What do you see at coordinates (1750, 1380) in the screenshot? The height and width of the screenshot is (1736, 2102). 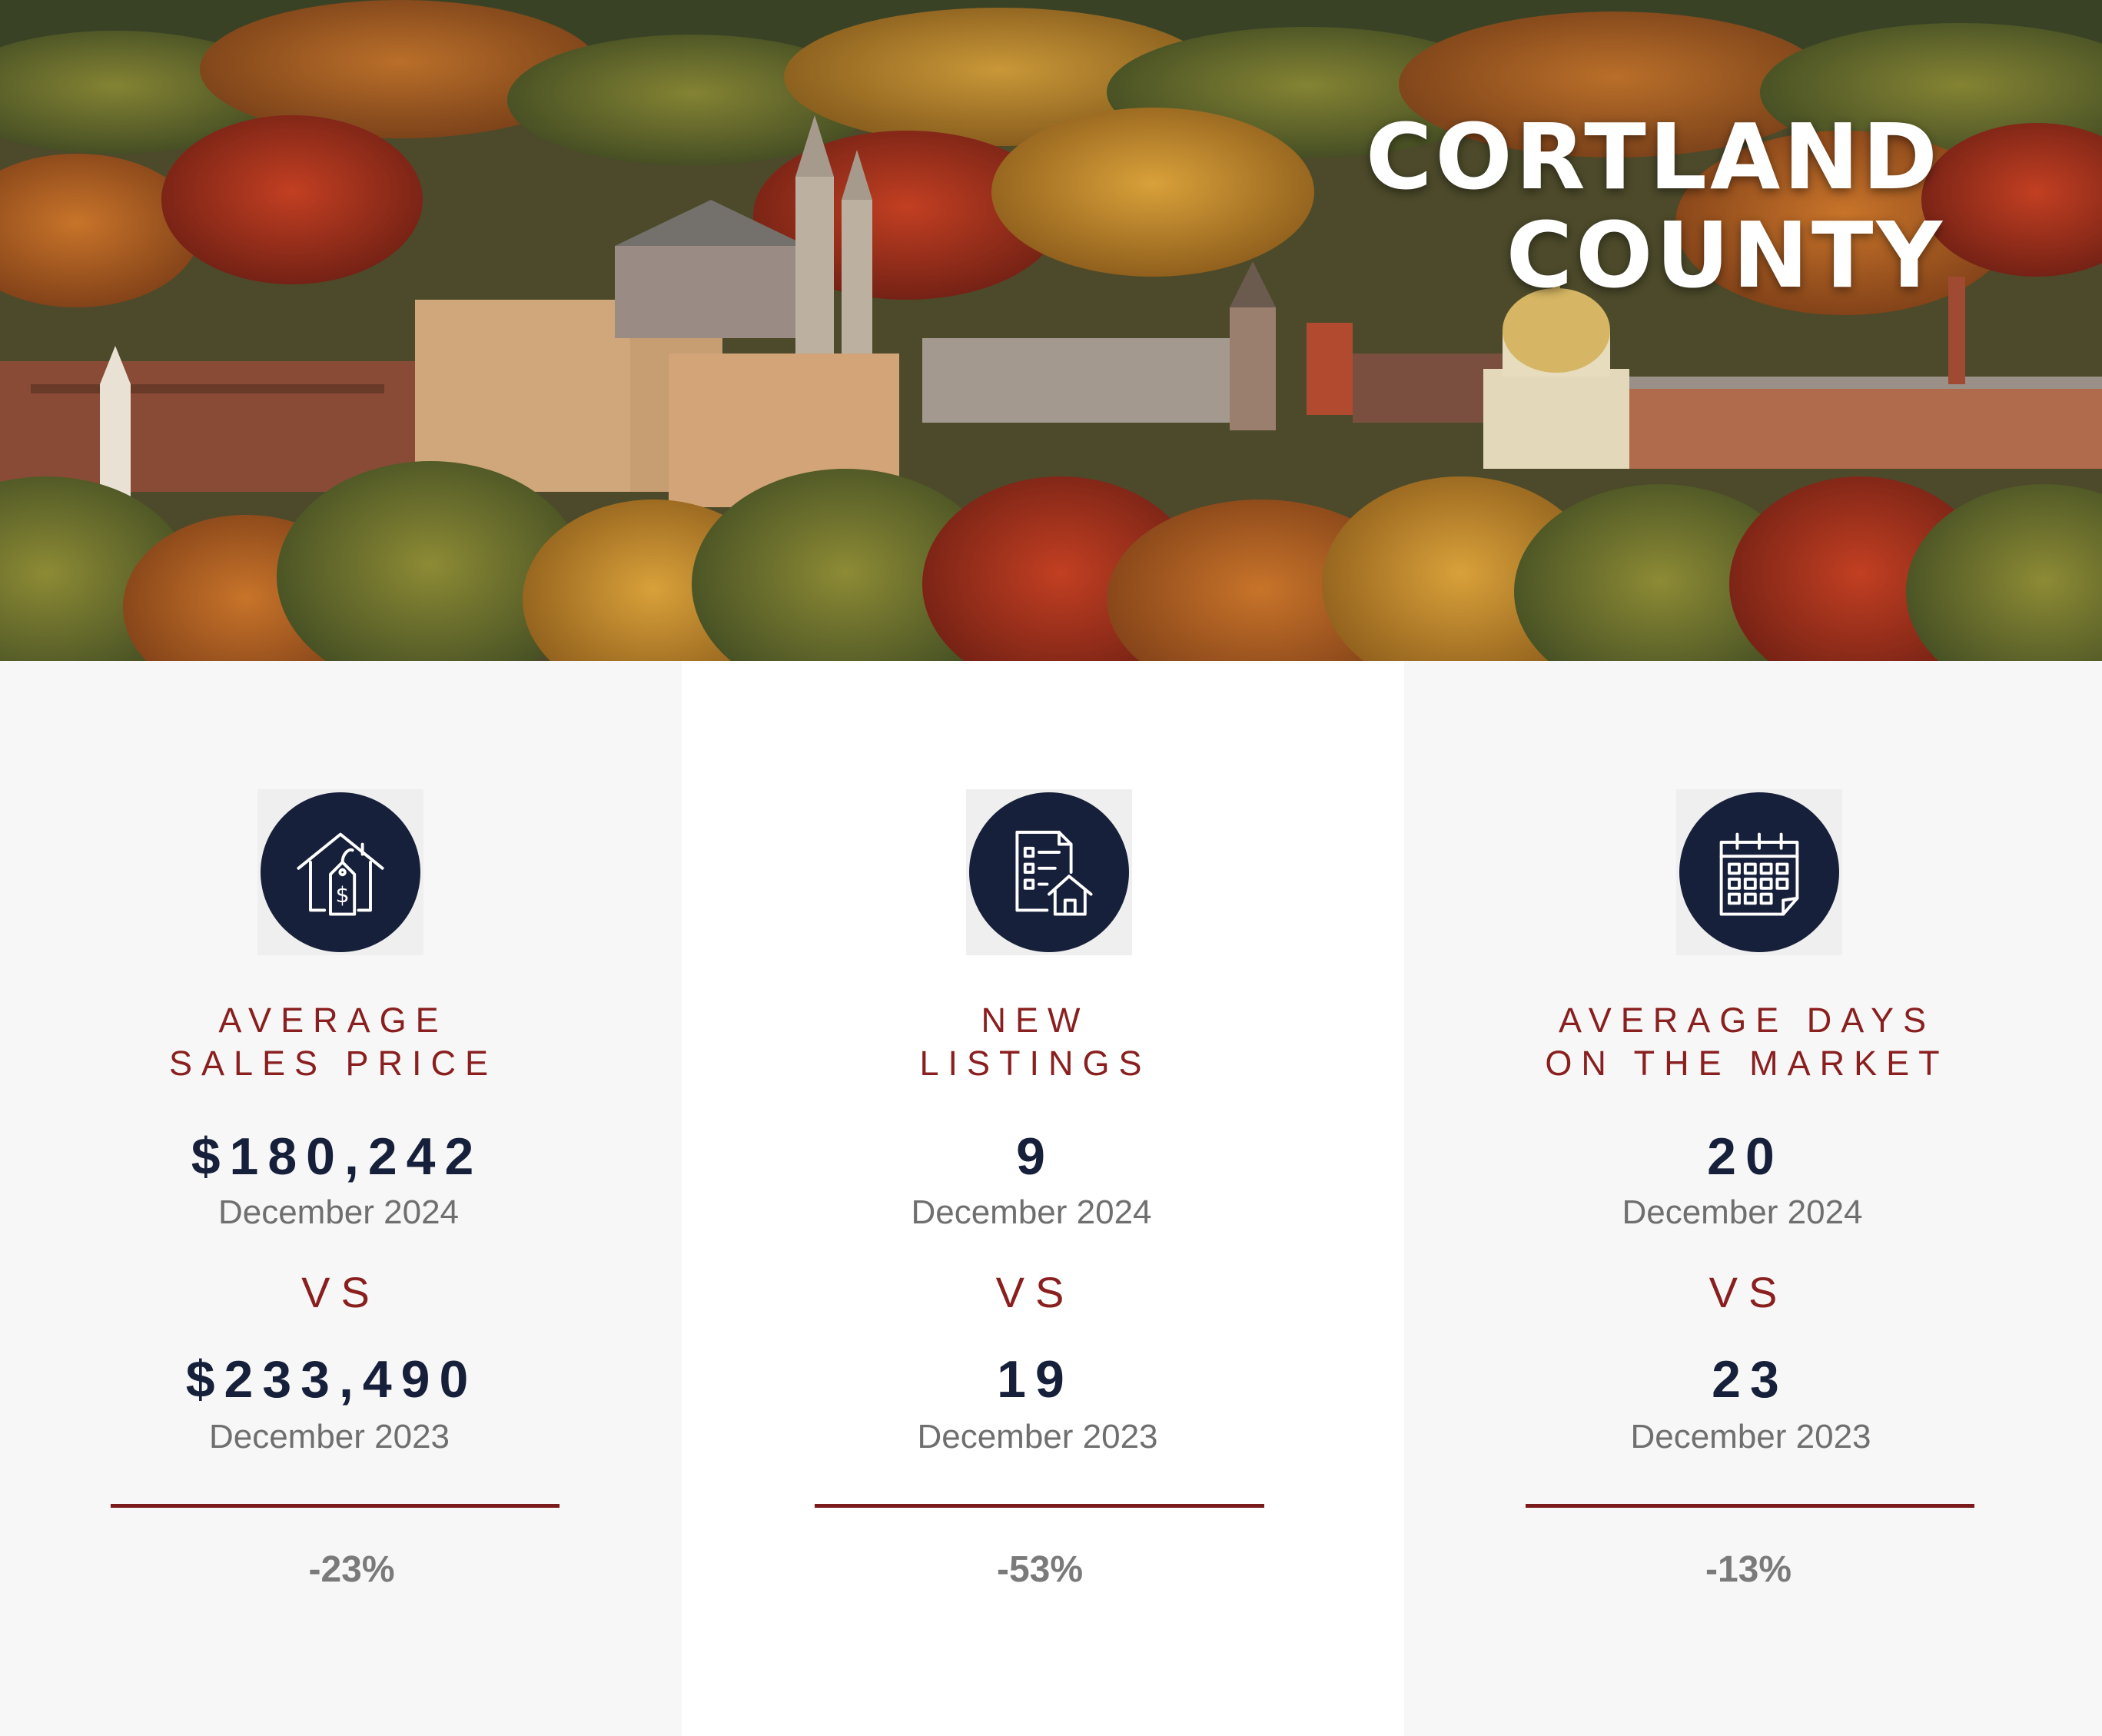 I see `previous-value: 23` at bounding box center [1750, 1380].